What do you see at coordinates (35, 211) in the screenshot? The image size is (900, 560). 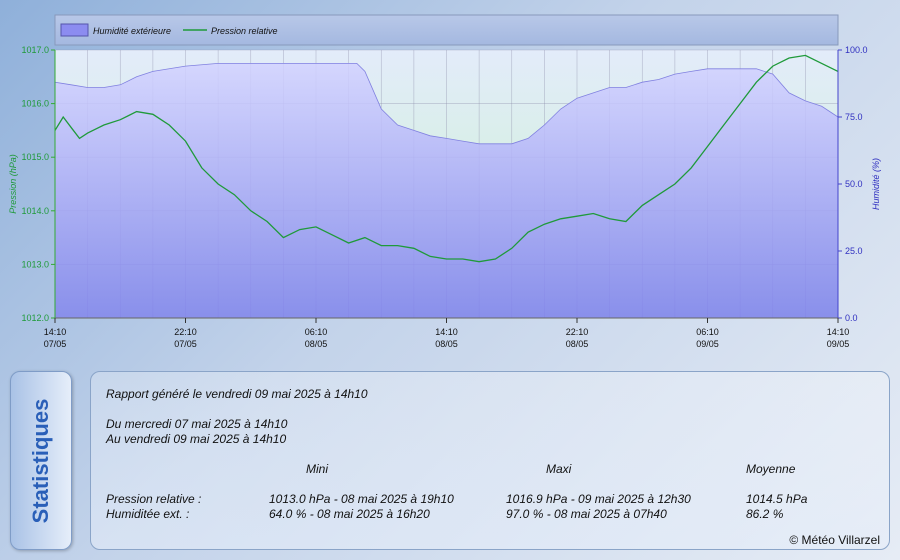 I see `left-tick-label: 1014.0` at bounding box center [35, 211].